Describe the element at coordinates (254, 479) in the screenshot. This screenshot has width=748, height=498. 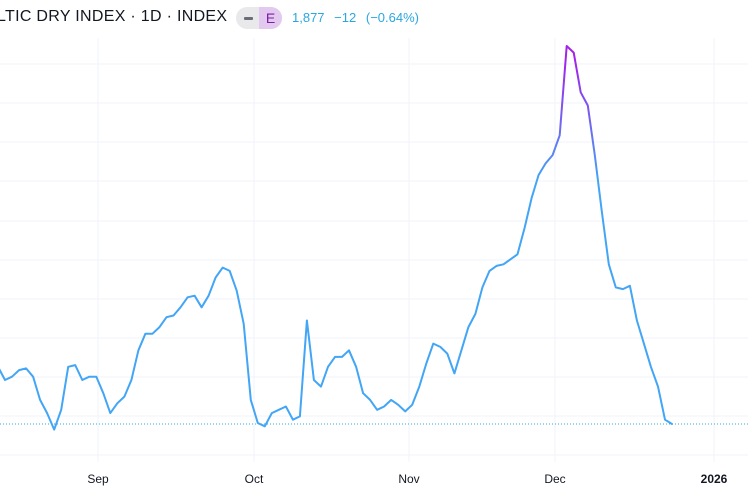
I see `x-tick-label: Oct` at that location.